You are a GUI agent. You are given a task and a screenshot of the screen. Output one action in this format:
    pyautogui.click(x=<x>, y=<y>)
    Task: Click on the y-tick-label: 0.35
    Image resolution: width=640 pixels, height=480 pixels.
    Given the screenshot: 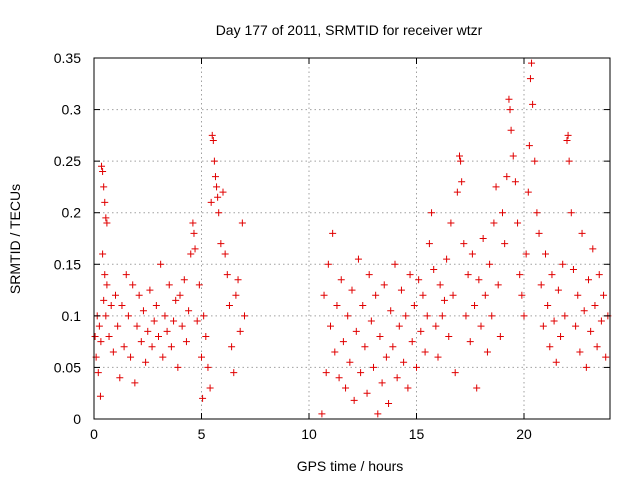 What is the action you would take?
    pyautogui.click(x=67, y=58)
    